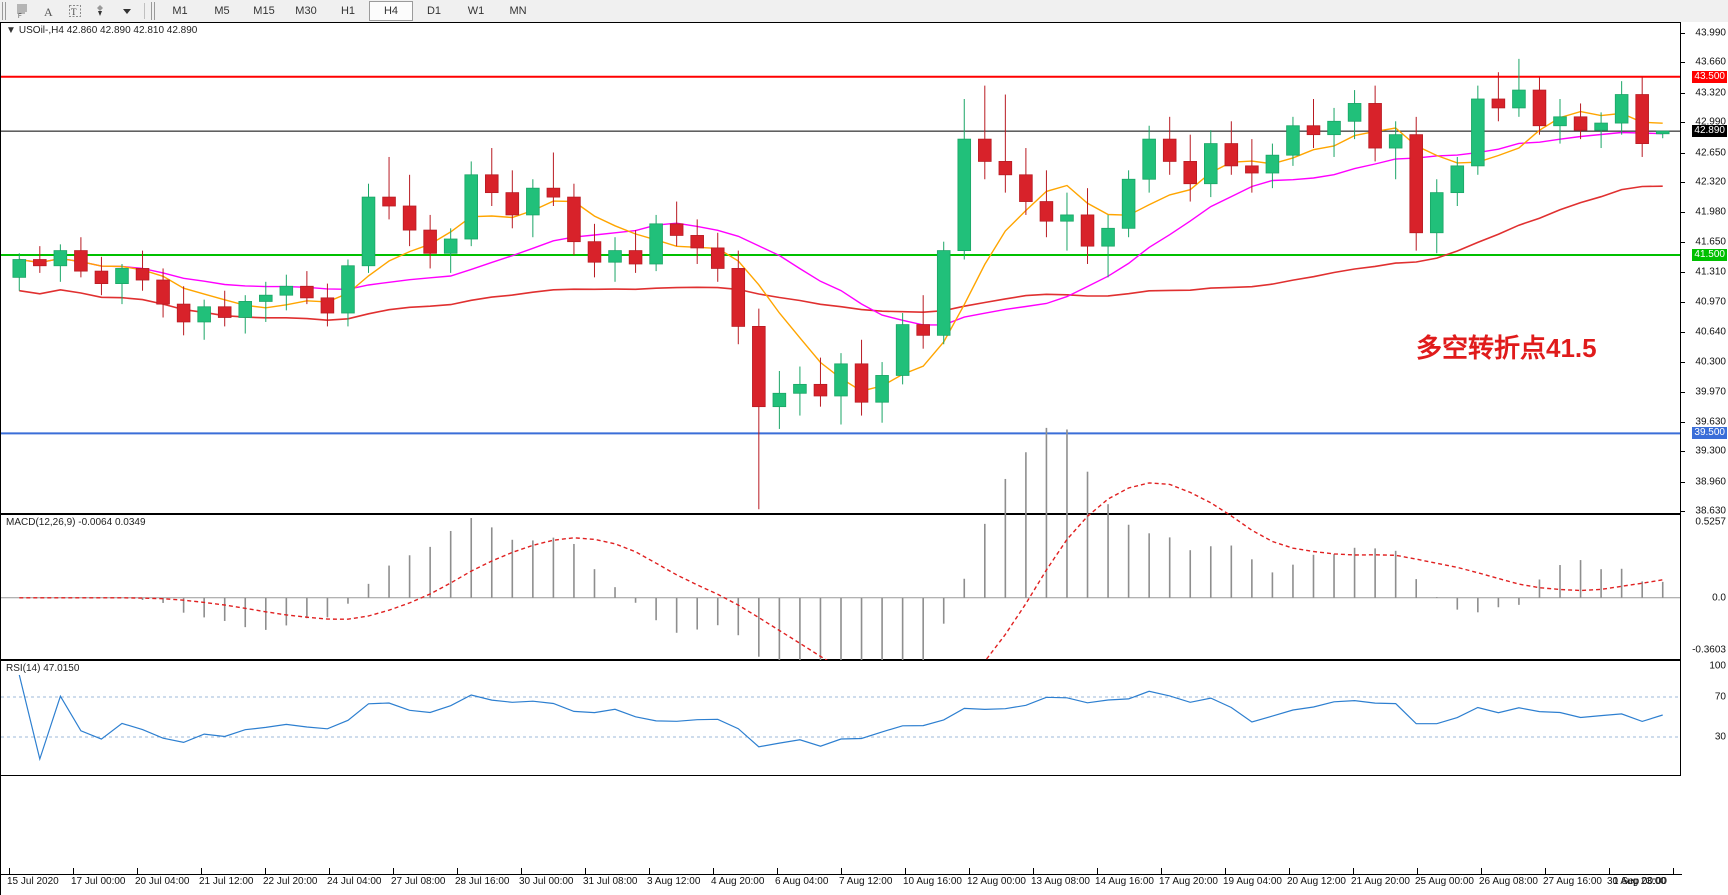  What do you see at coordinates (180, 11) in the screenshot?
I see `timeframe-m1: M1` at bounding box center [180, 11].